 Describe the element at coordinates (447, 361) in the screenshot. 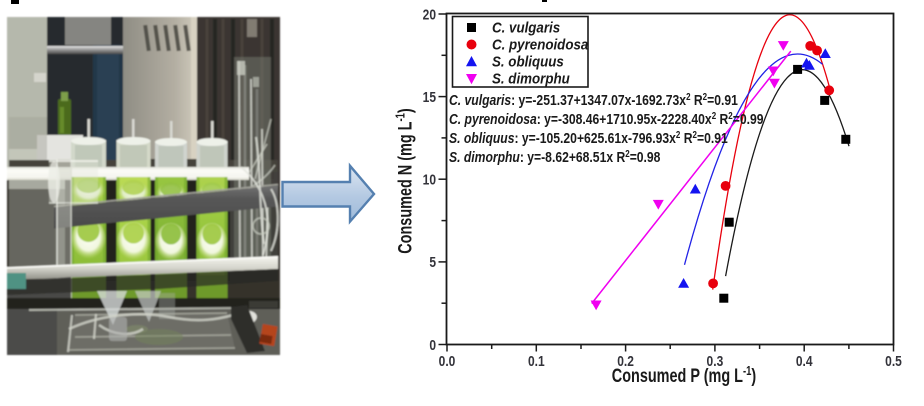

I see `svg-text: 0.0` at that location.